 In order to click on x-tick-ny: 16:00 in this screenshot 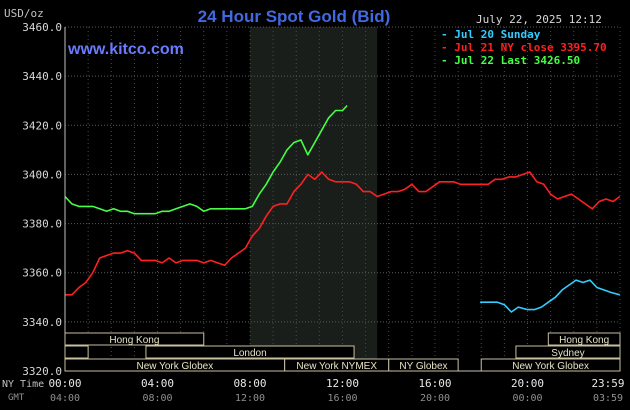, I will do `click(434, 383)`.